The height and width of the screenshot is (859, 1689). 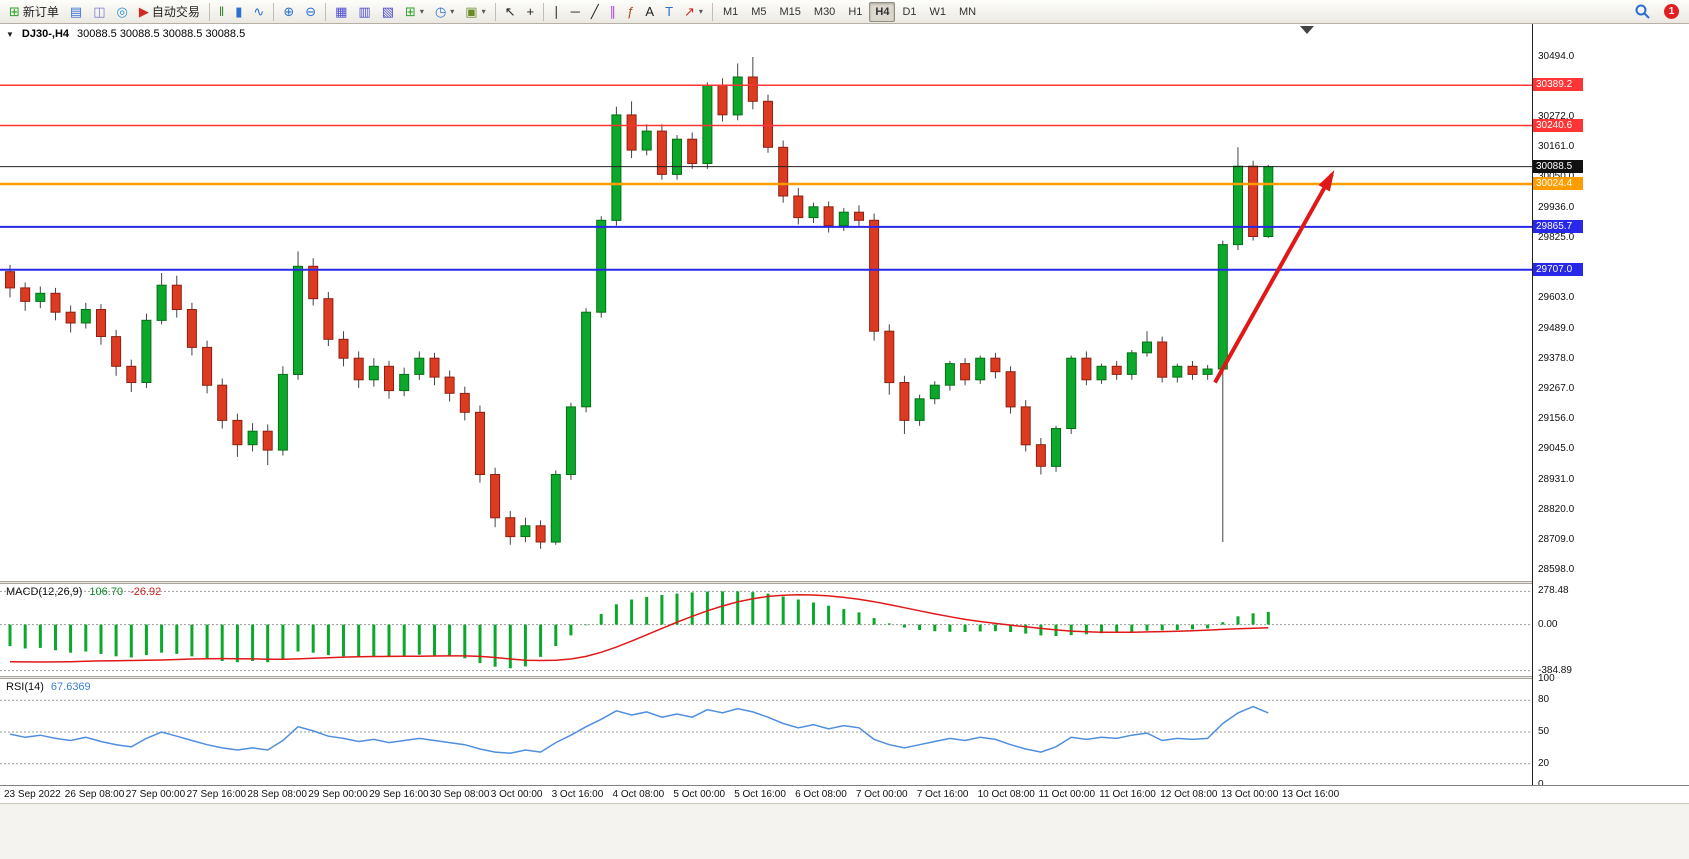 What do you see at coordinates (699, 794) in the screenshot?
I see `time-axis-label: 5 Oct 00:00` at bounding box center [699, 794].